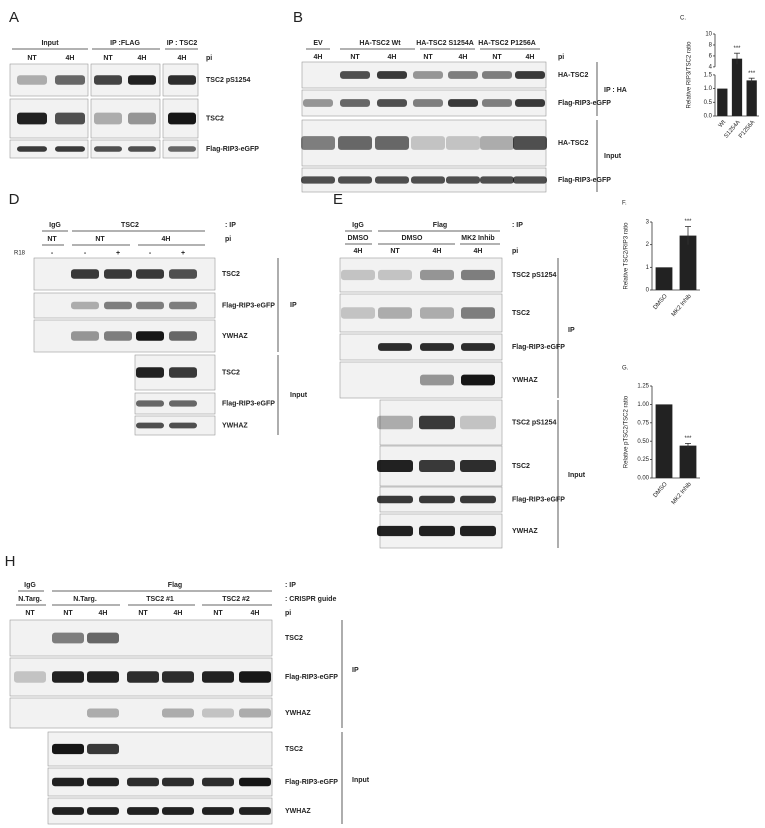 This screenshot has width=765, height=828. What do you see at coordinates (648, 223) in the screenshot?
I see `y-tick-label: 3` at bounding box center [648, 223].